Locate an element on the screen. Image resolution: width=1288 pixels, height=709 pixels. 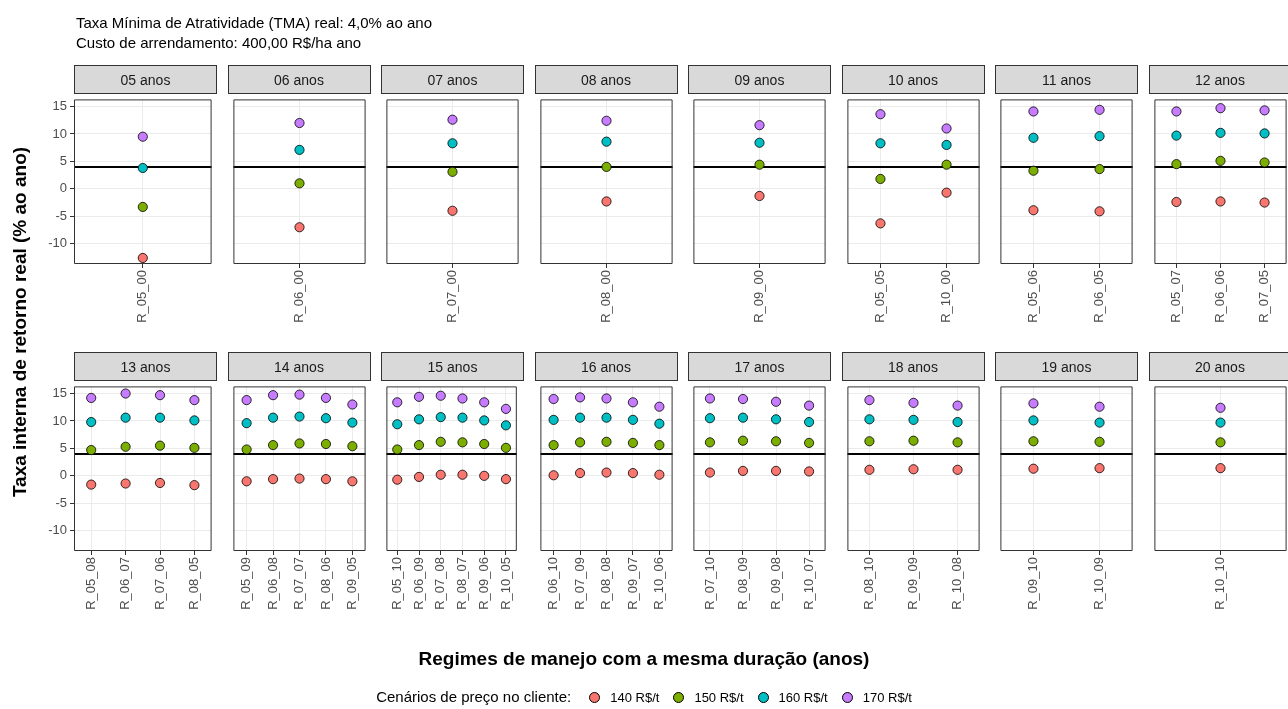
text: Custo de arrendamento: 400,00 R$/ha ano is located at coordinates (219, 42).